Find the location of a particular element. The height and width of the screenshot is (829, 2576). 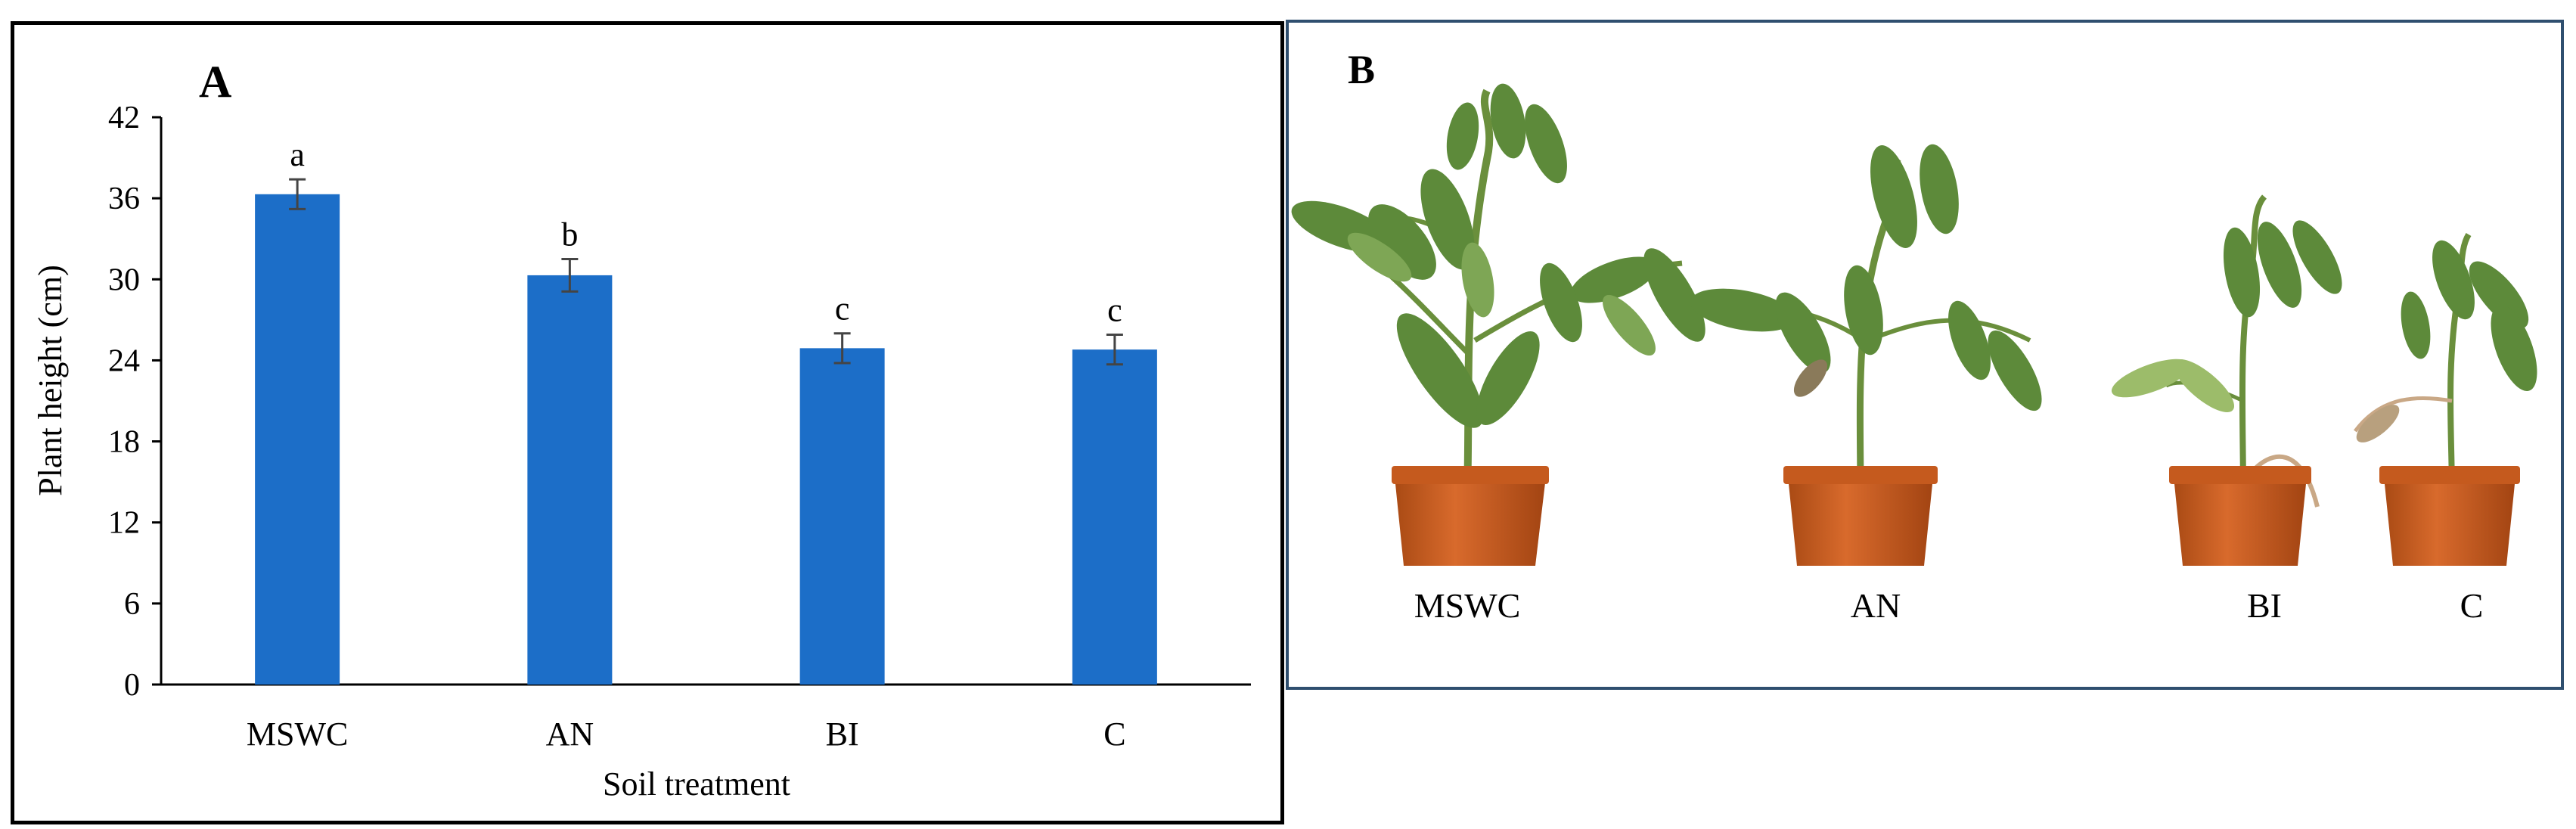

y-tick-label: 12 is located at coordinates (124, 523).